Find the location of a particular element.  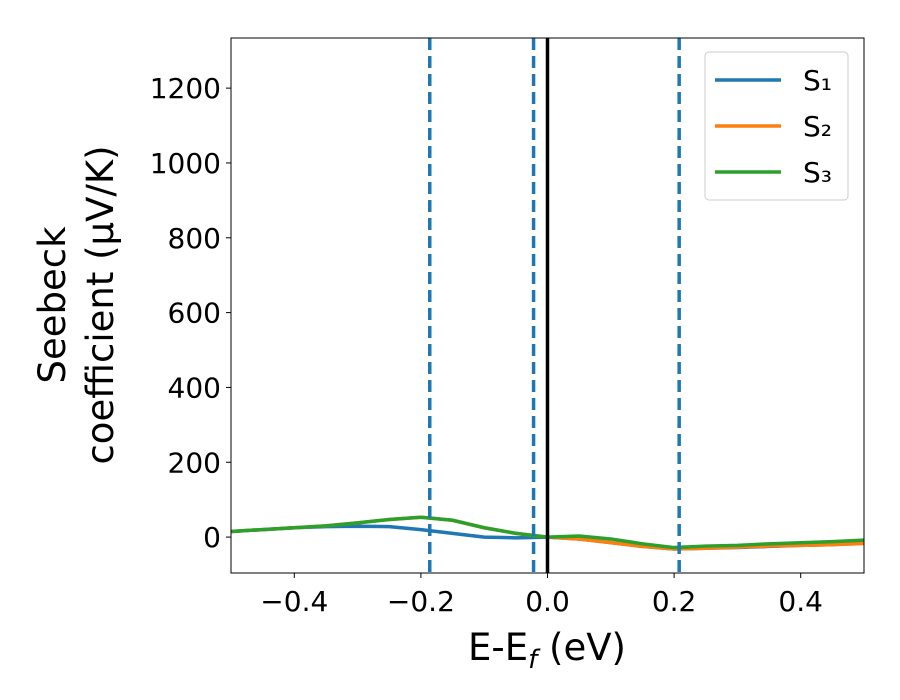

legend-label: S₁ is located at coordinates (817, 80).